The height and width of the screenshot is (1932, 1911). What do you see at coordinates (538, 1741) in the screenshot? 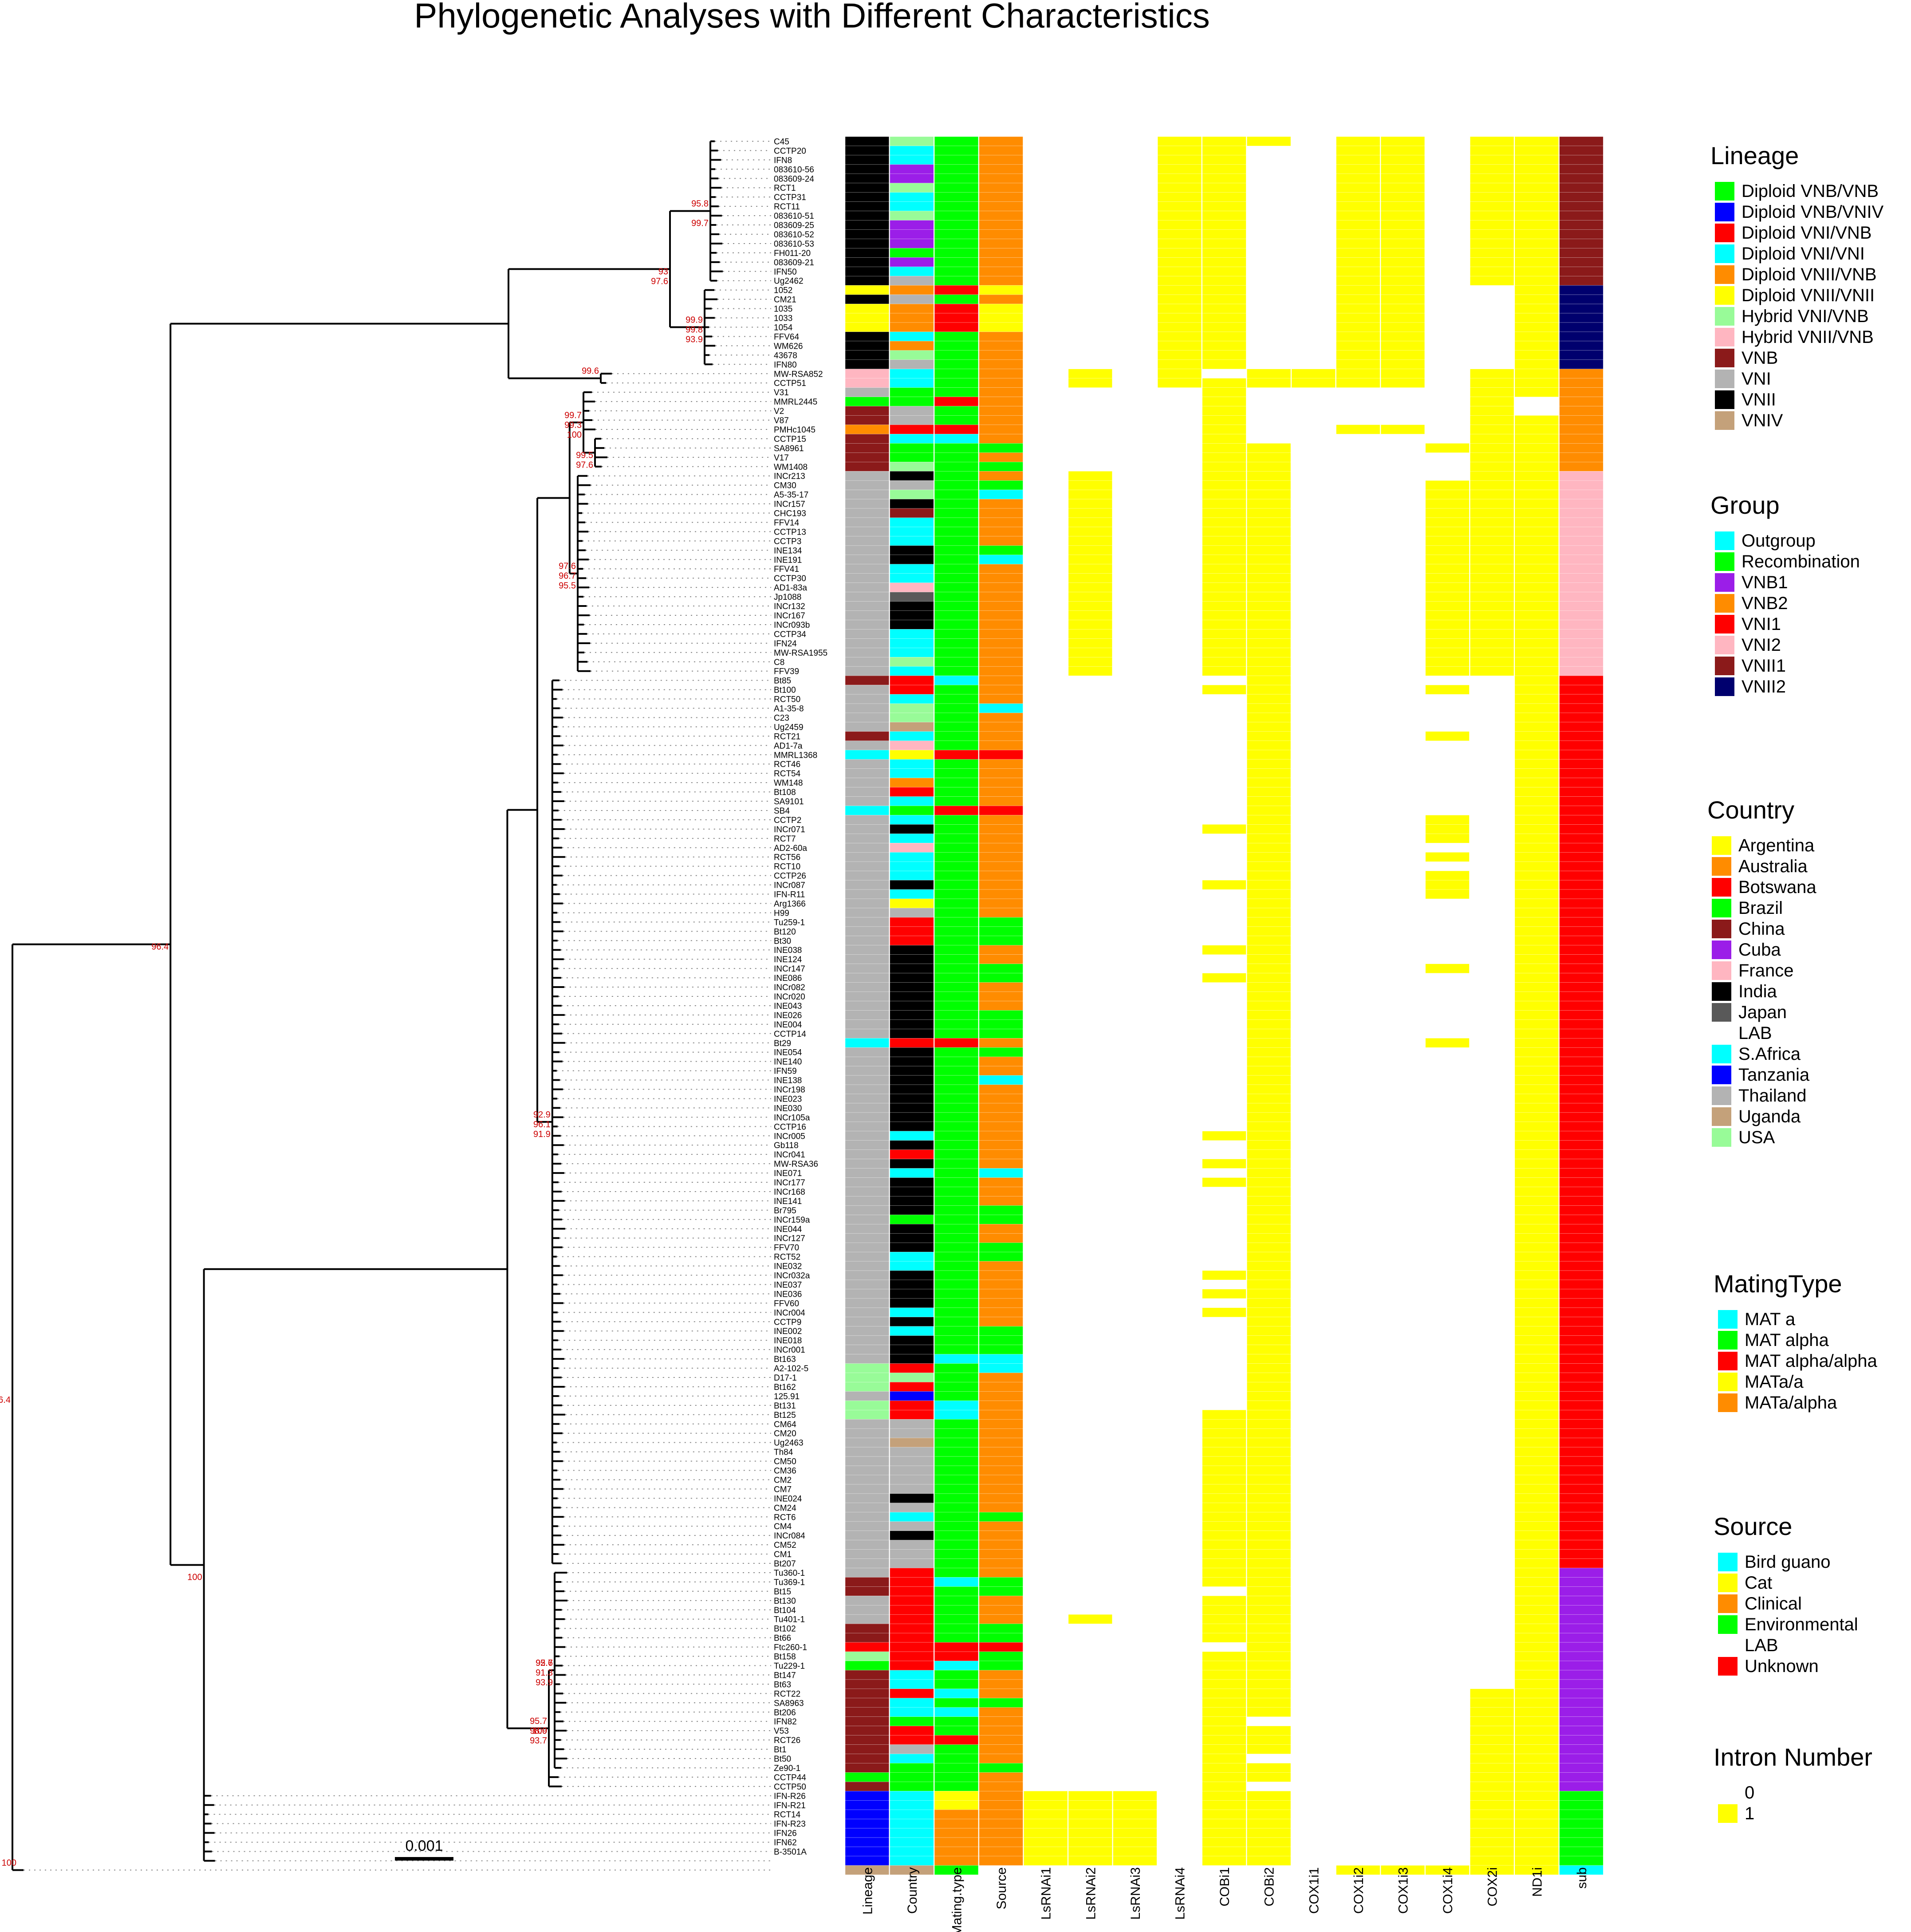
I see `node-support-label: 93.7` at bounding box center [538, 1741].